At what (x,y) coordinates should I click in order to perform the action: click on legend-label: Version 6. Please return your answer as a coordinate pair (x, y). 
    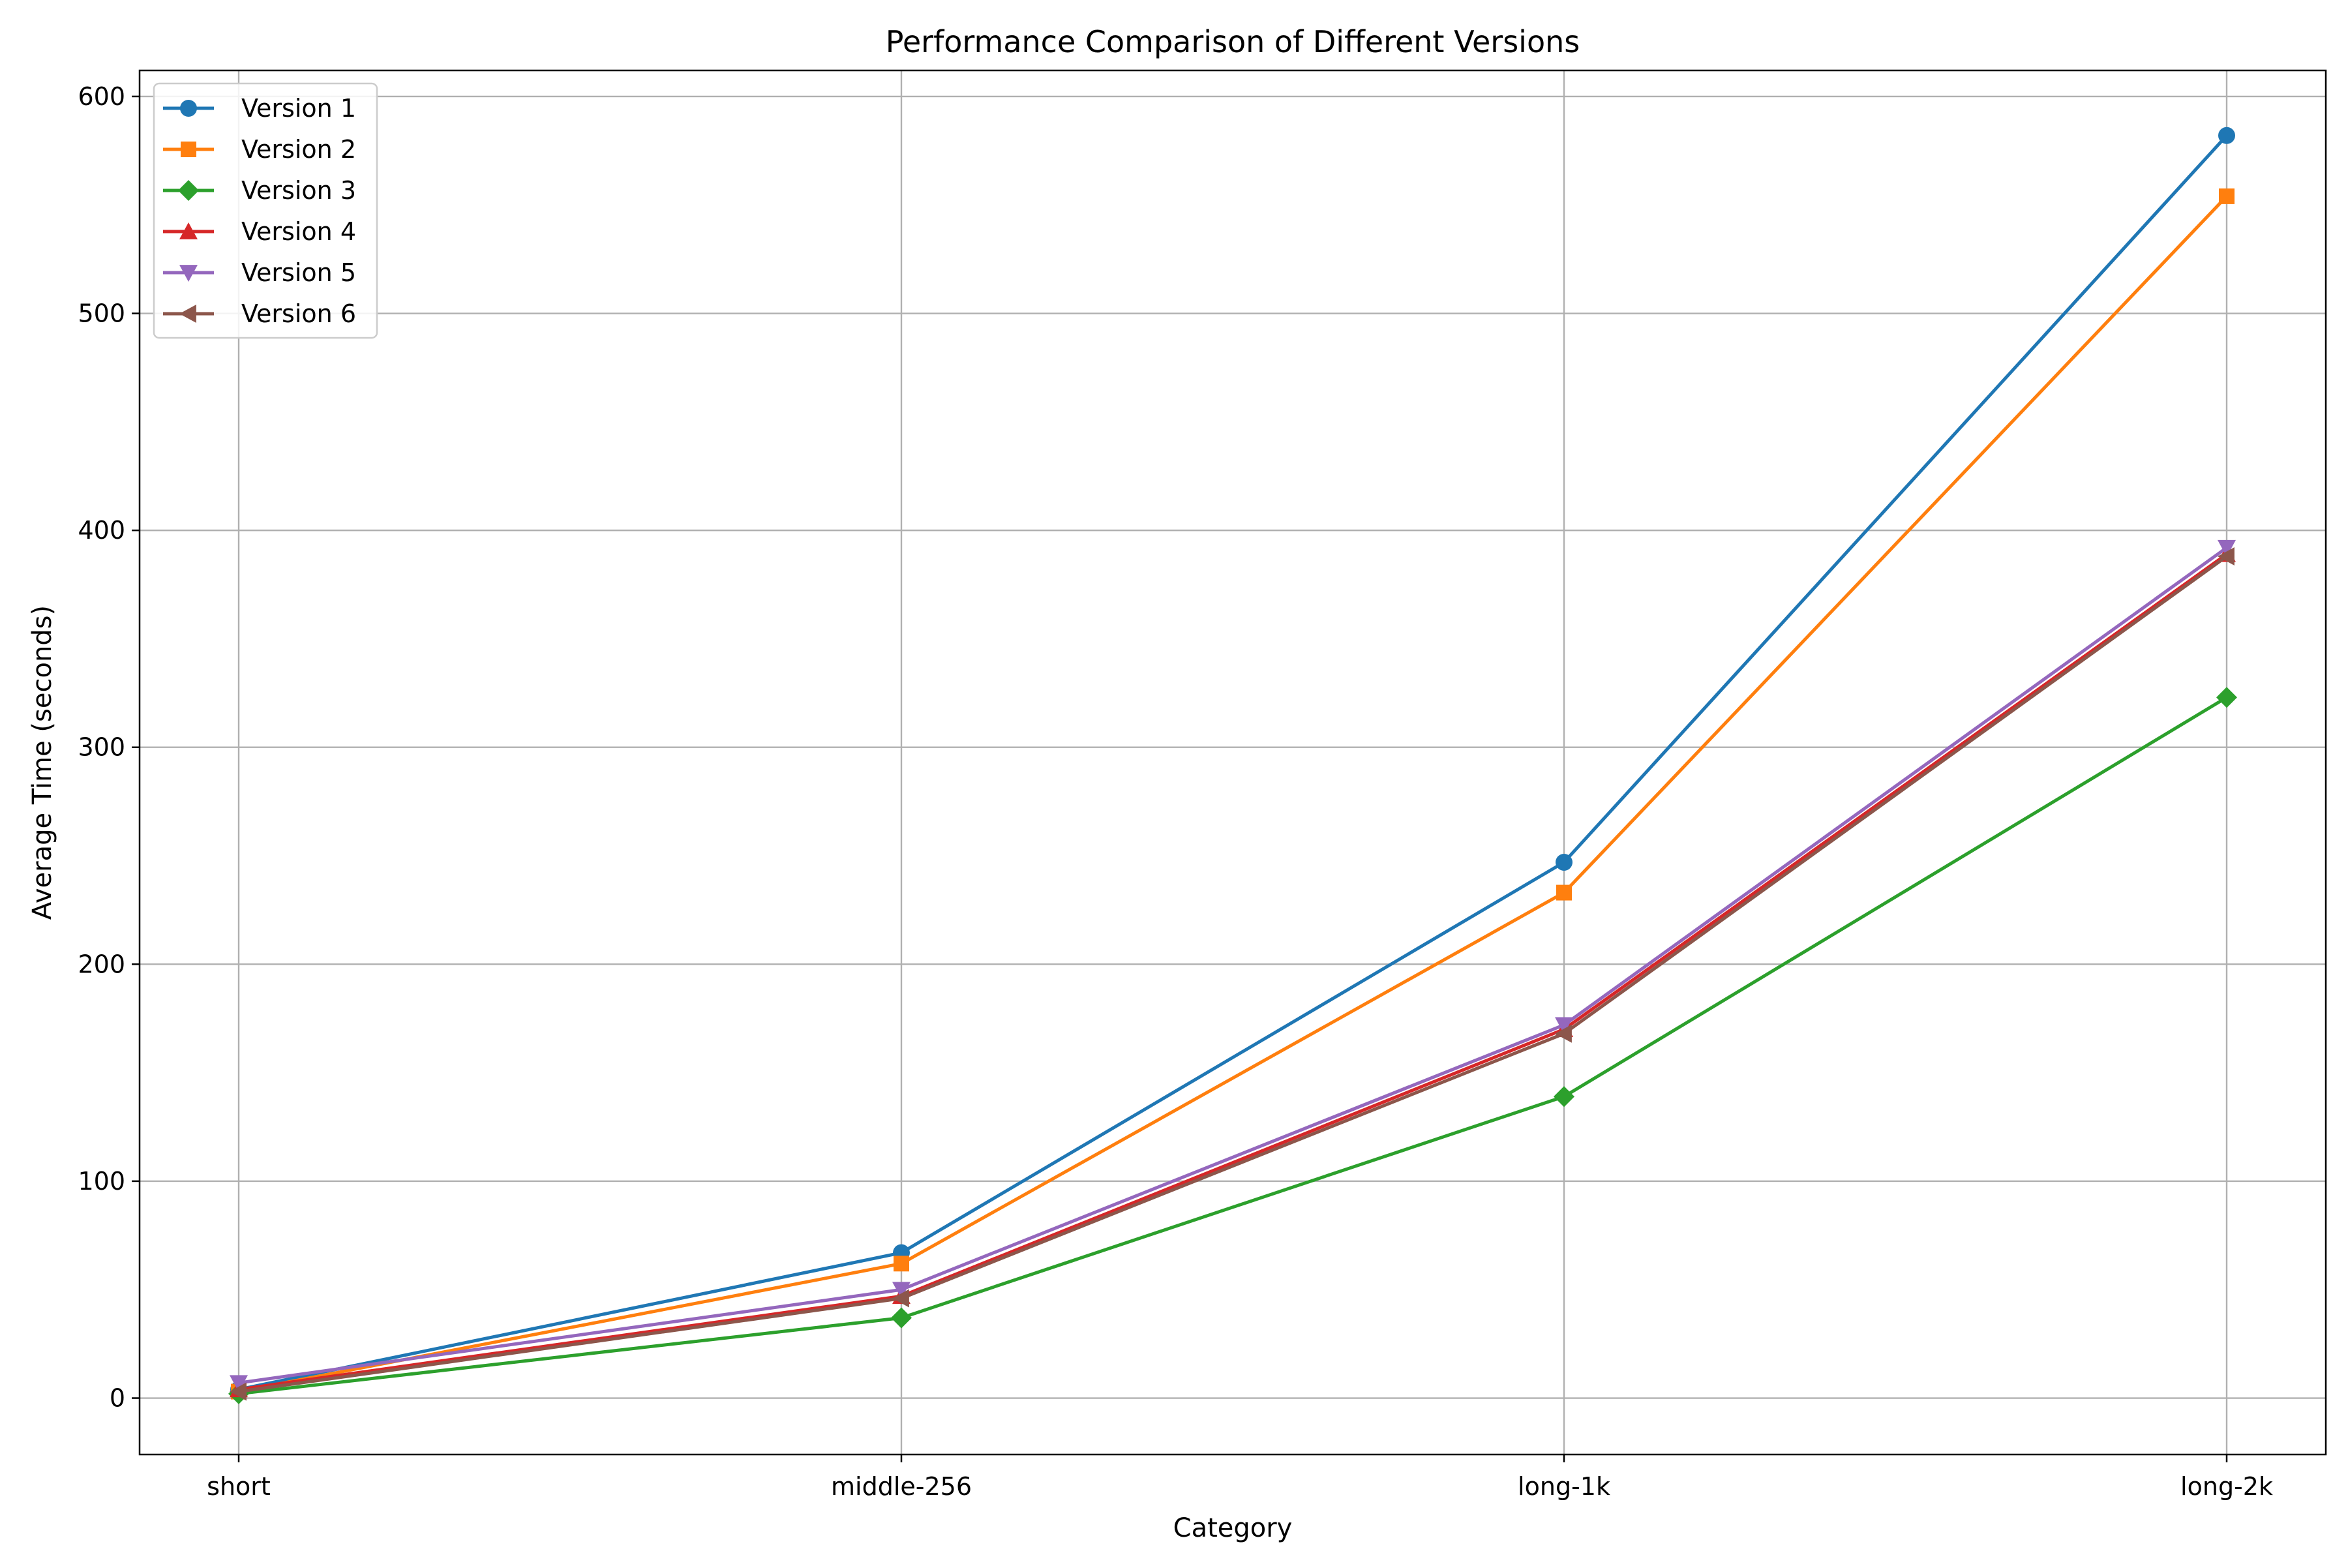
    Looking at the image, I should click on (298, 313).